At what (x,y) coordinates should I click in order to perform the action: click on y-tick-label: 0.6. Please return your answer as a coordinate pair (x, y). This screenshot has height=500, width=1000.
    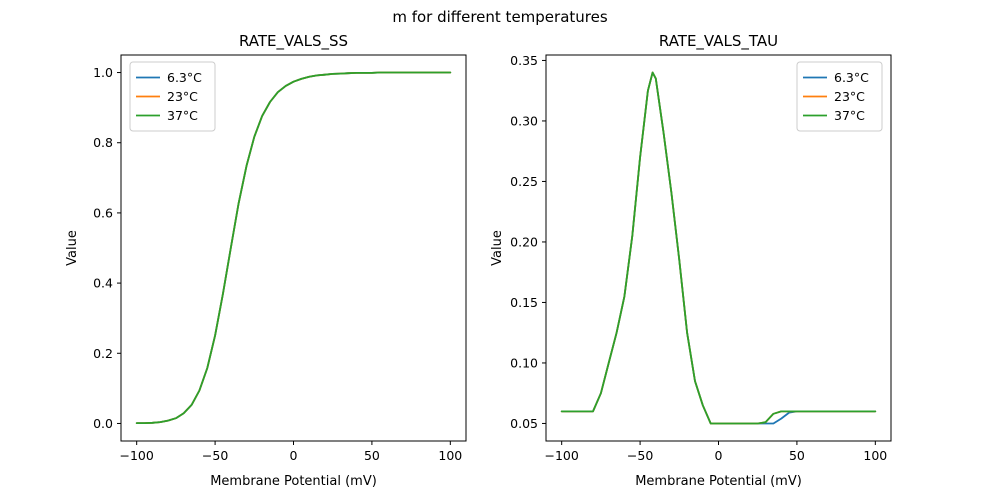
    Looking at the image, I should click on (103, 212).